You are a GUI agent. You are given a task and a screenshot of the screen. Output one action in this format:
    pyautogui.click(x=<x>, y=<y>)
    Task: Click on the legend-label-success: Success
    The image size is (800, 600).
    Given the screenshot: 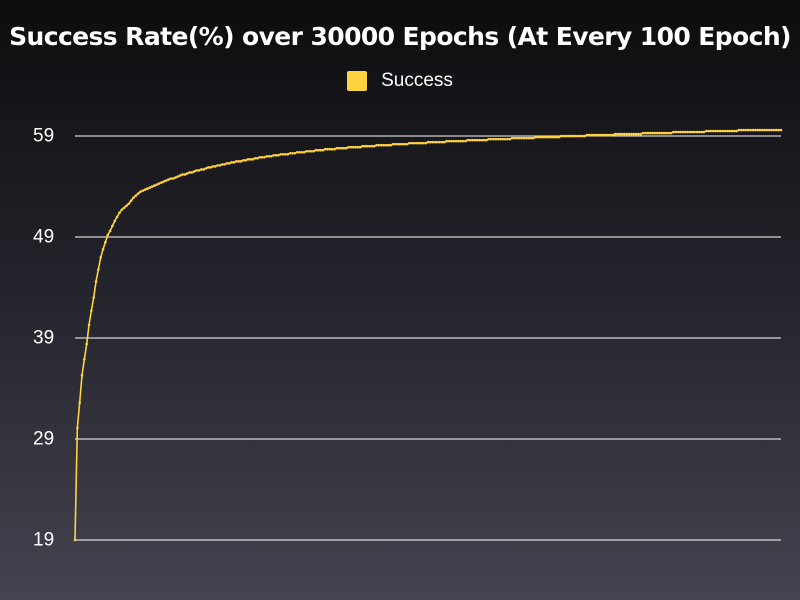 What is the action you would take?
    pyautogui.click(x=417, y=80)
    